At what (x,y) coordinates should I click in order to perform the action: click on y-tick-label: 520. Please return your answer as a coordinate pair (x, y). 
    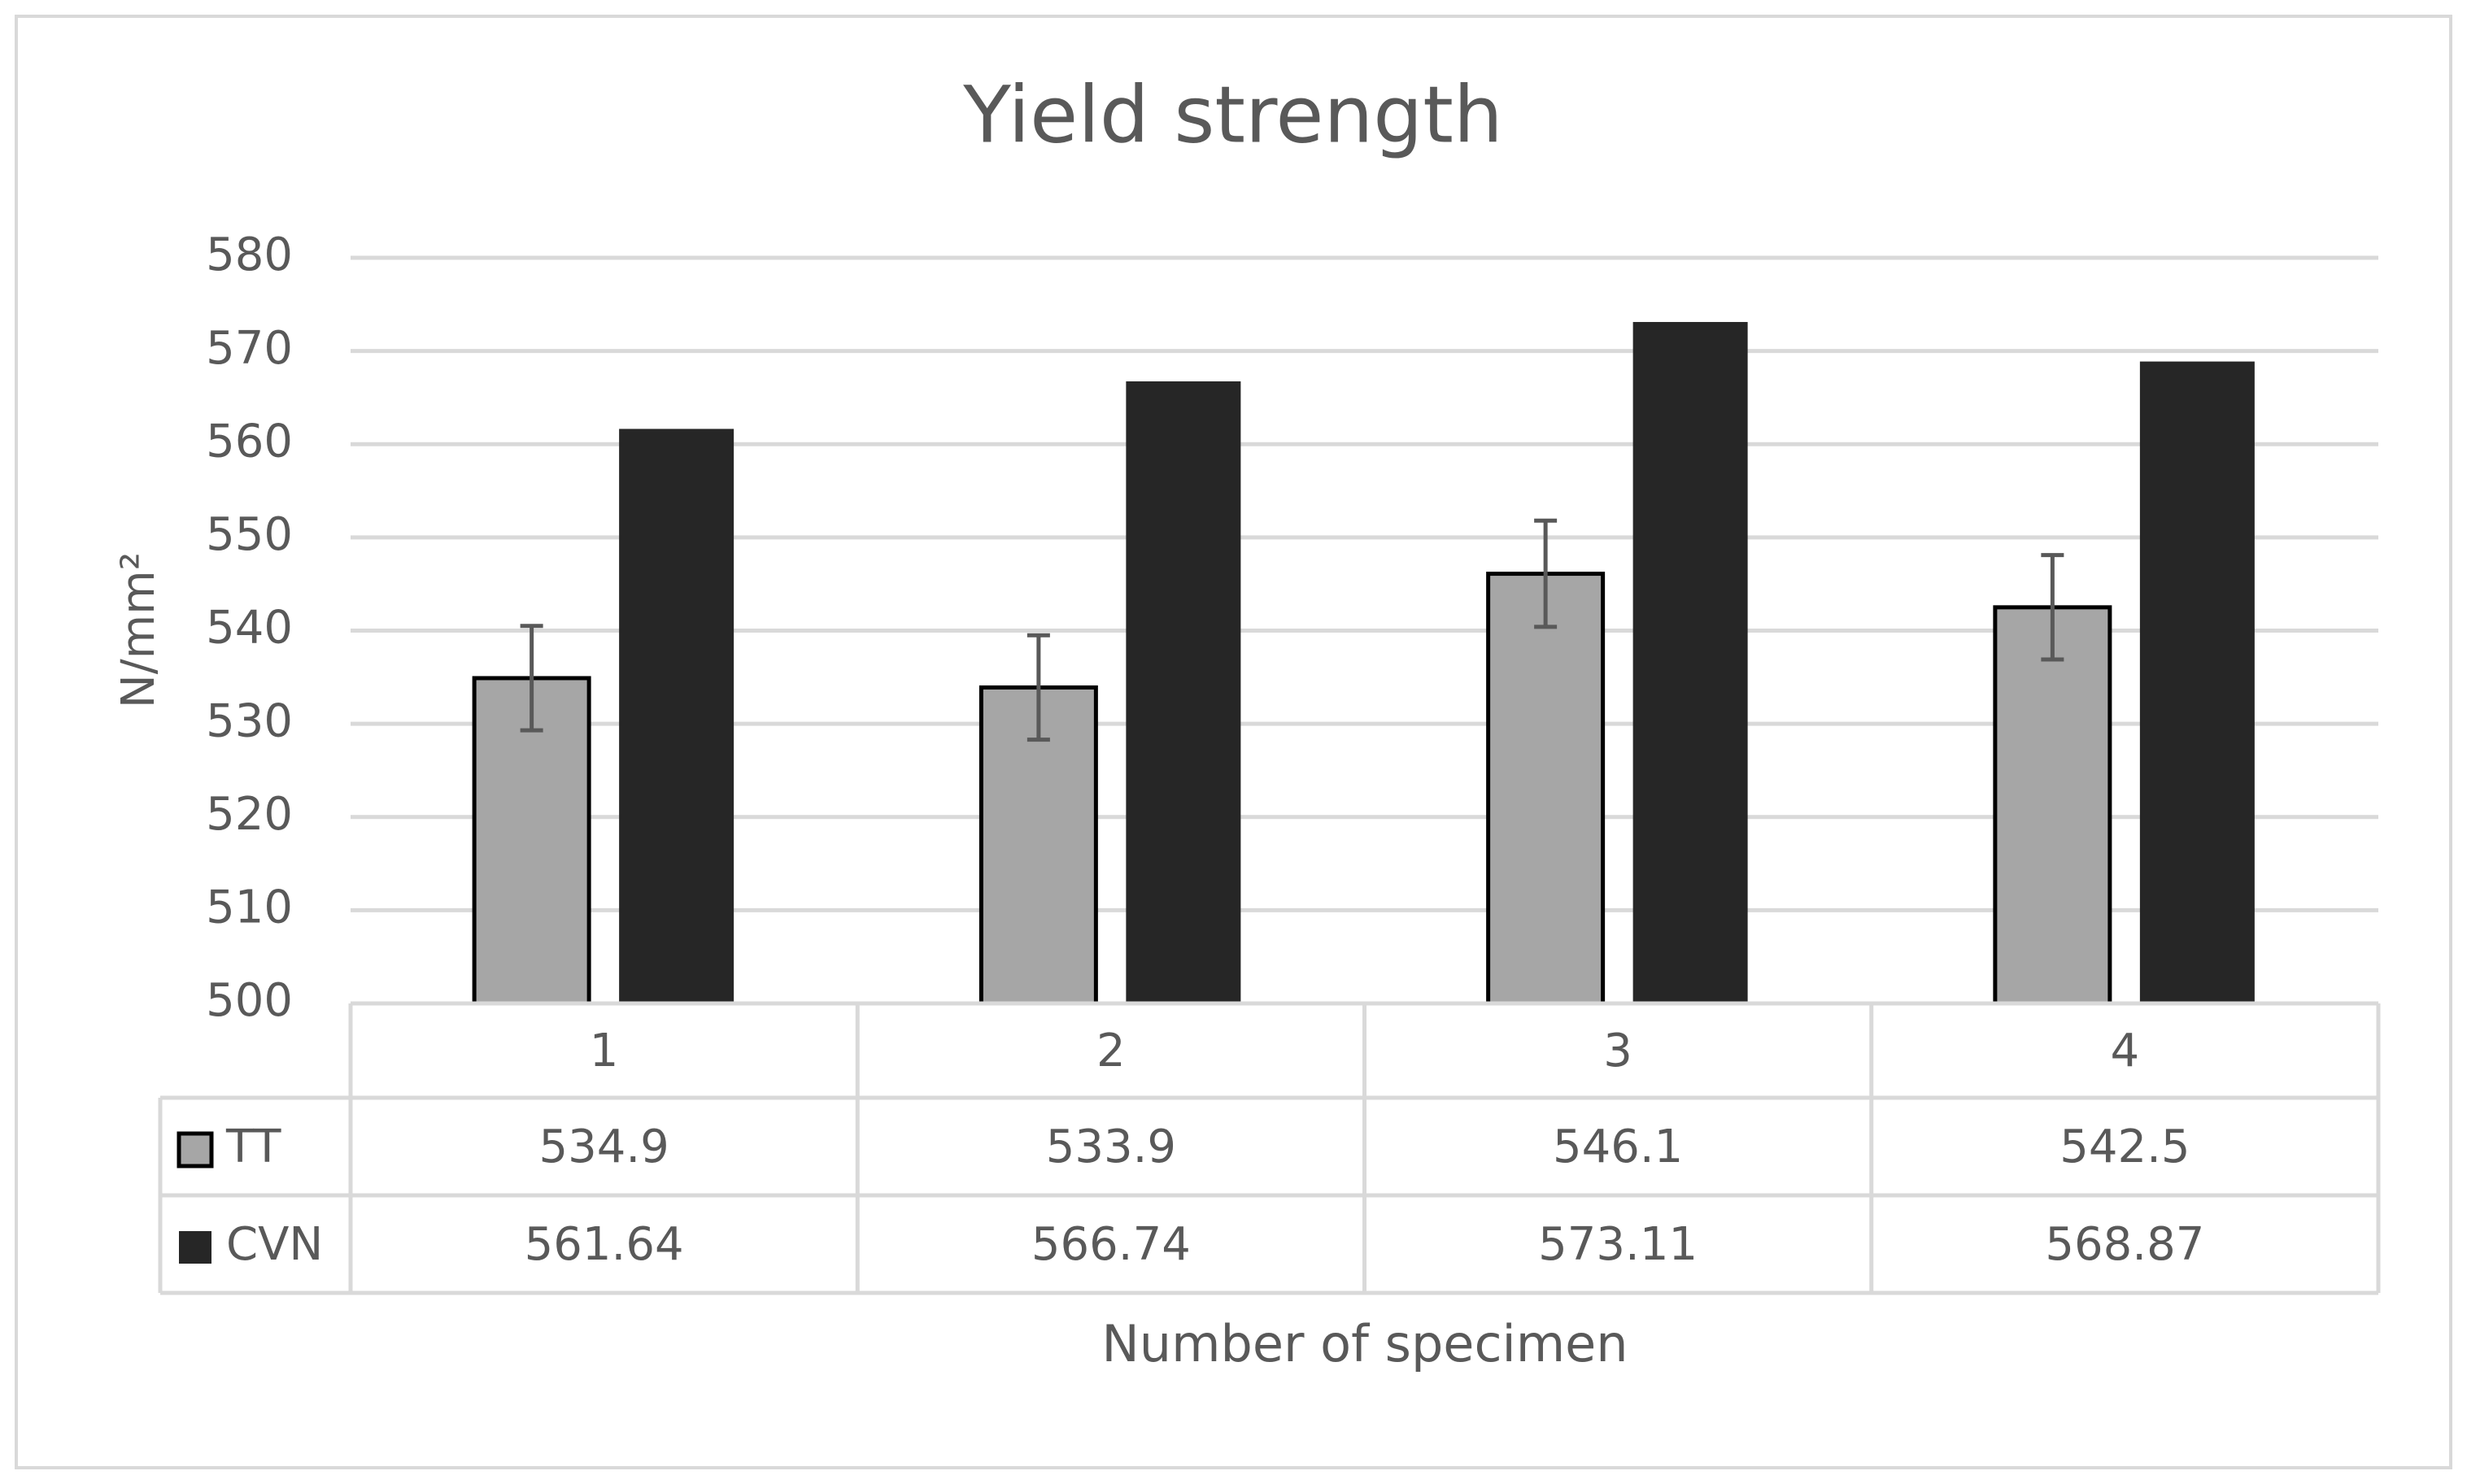
    Looking at the image, I should click on (249, 814).